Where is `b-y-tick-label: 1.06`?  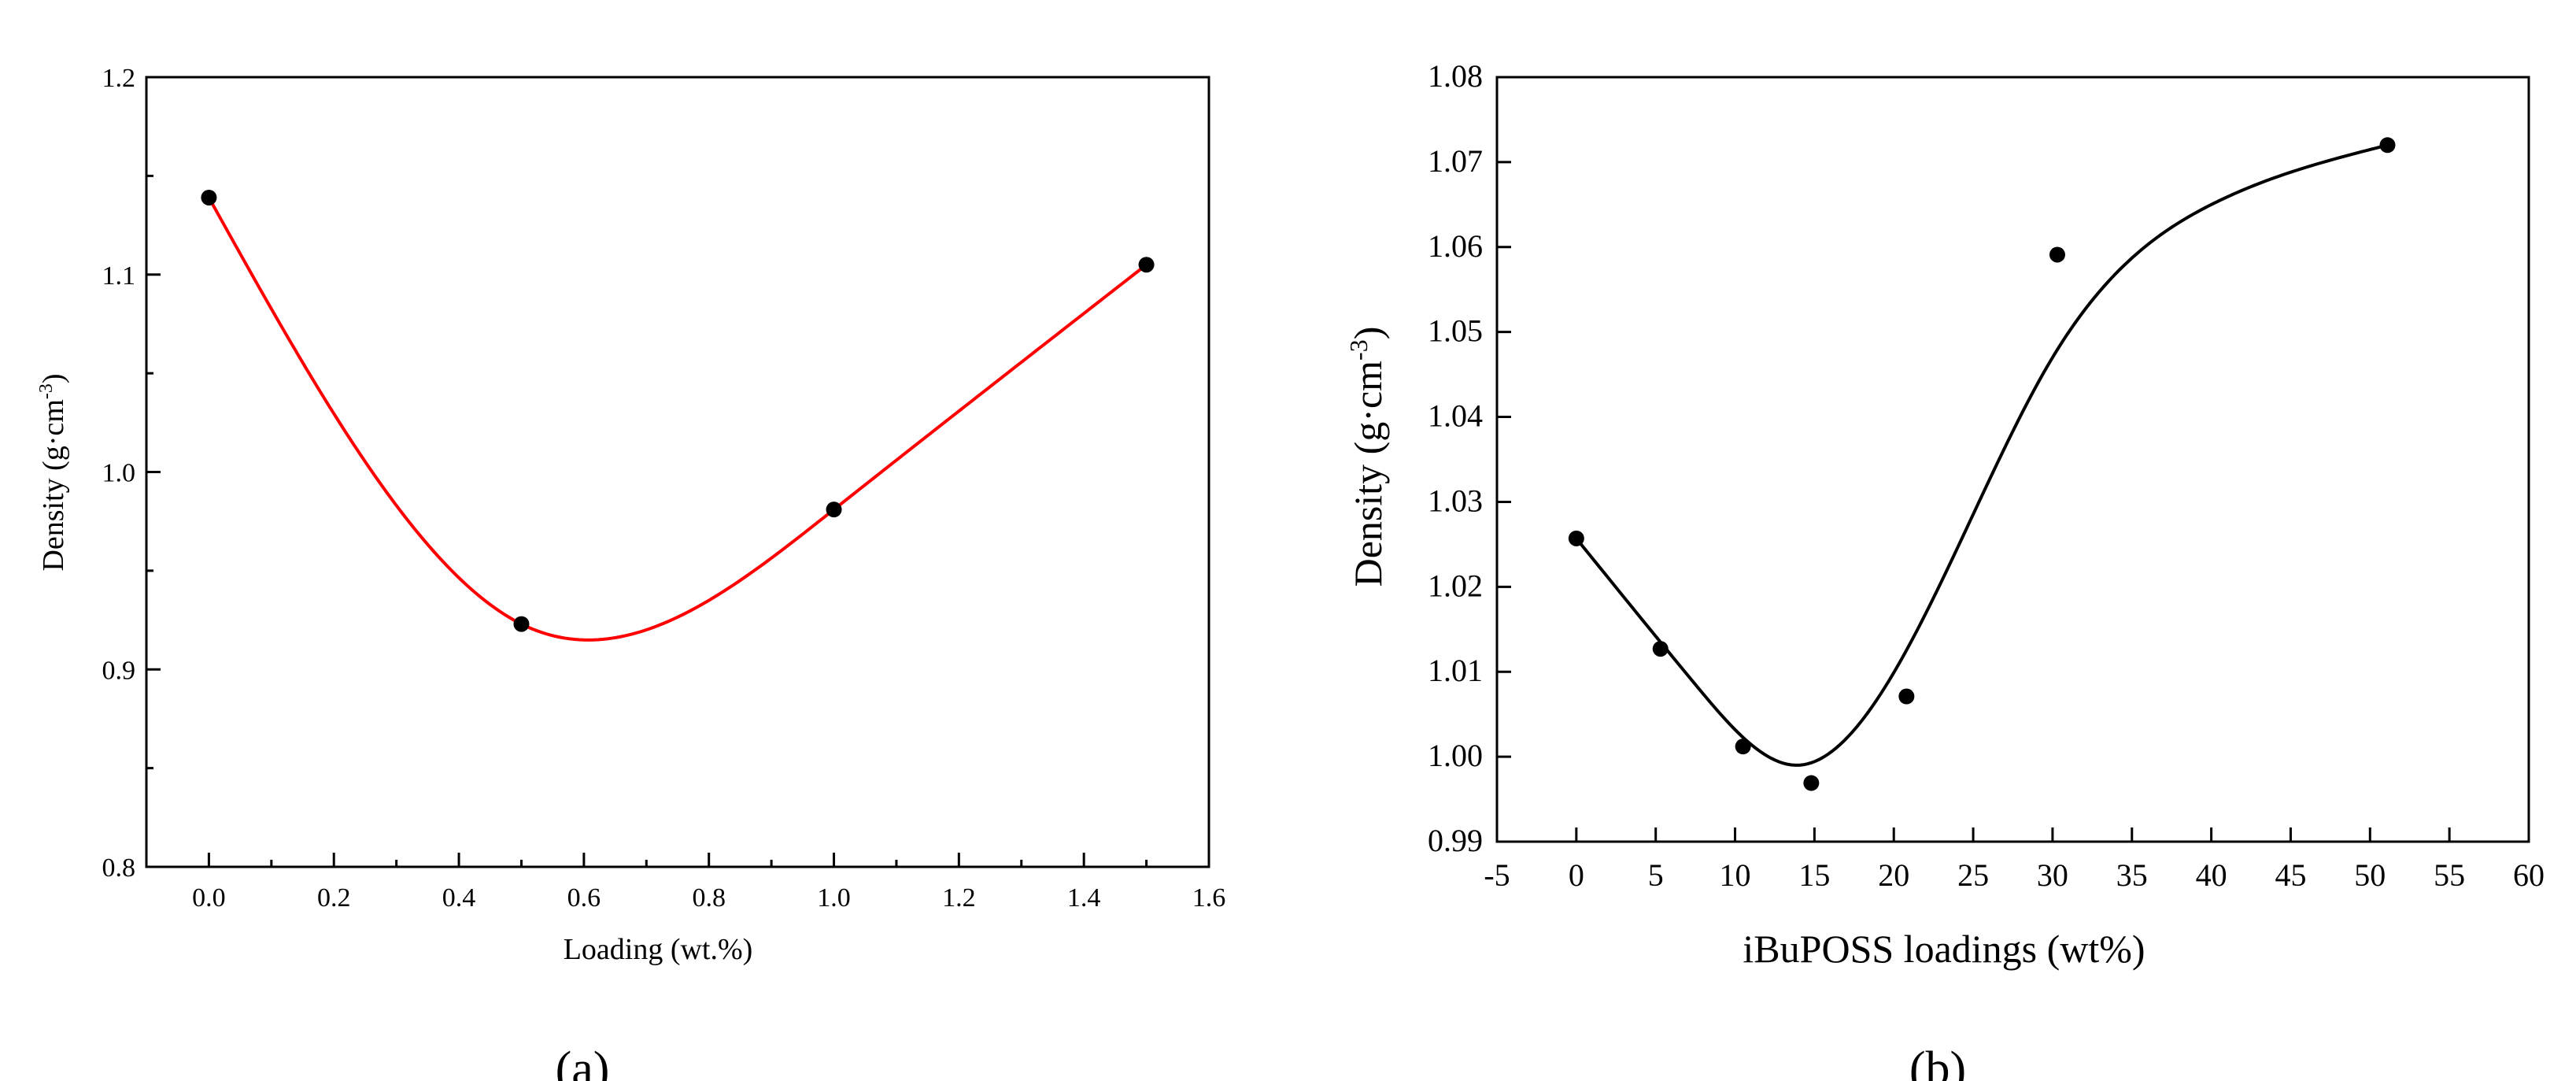
b-y-tick-label: 1.06 is located at coordinates (1455, 246).